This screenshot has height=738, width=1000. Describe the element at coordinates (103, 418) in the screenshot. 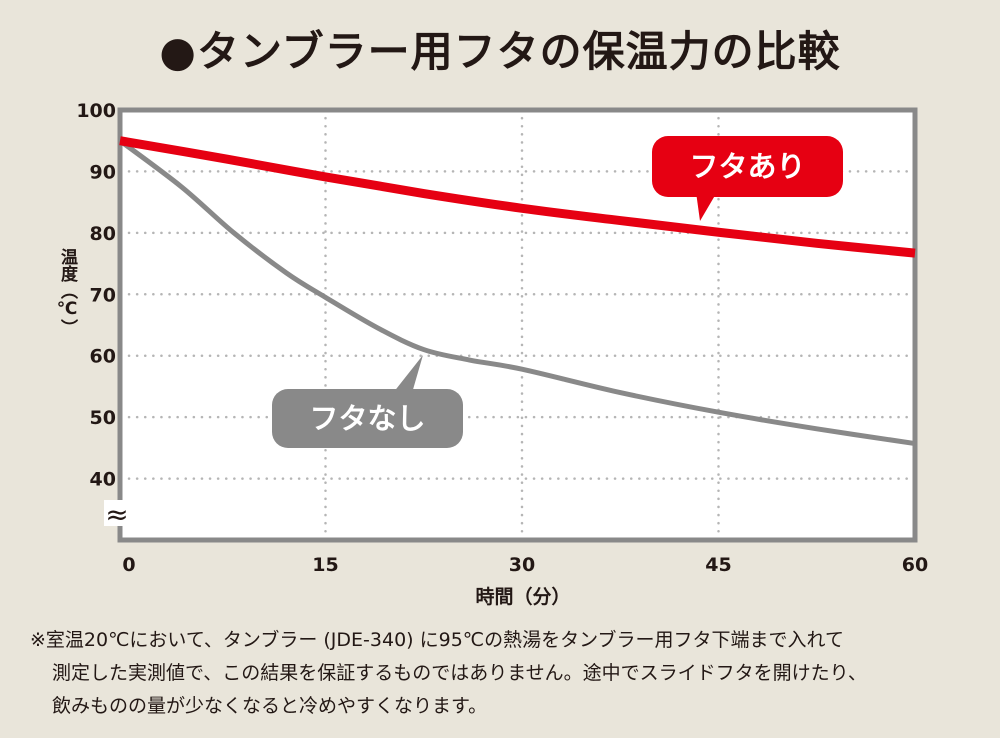

I see `y-tick-label: 50` at that location.